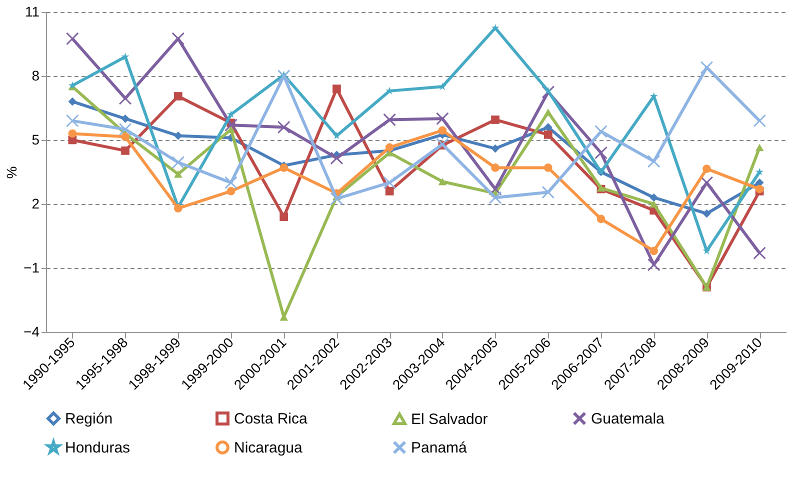  Describe the element at coordinates (628, 419) in the screenshot. I see `legend-label: Guatemala` at that location.